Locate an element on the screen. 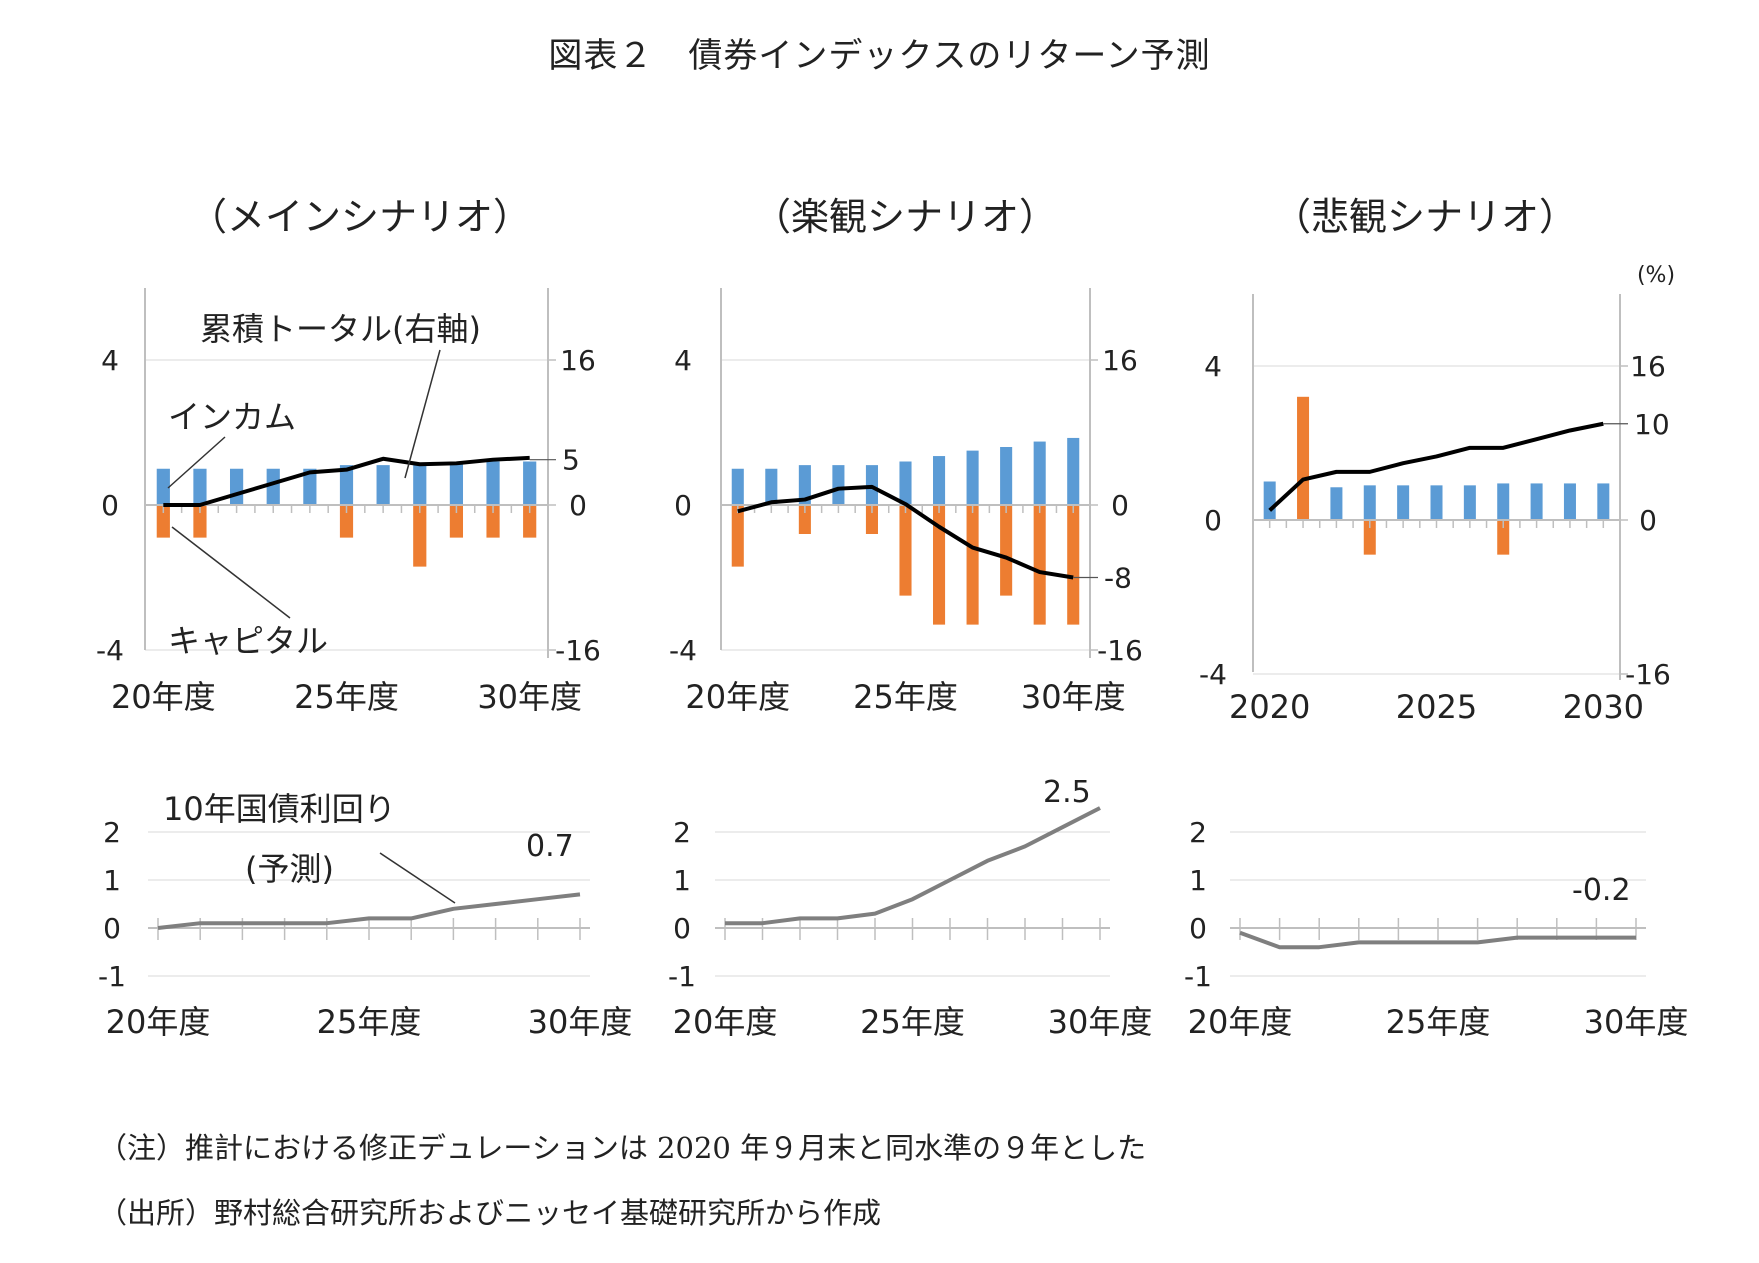  line-cumulative-total is located at coordinates (905, 532).